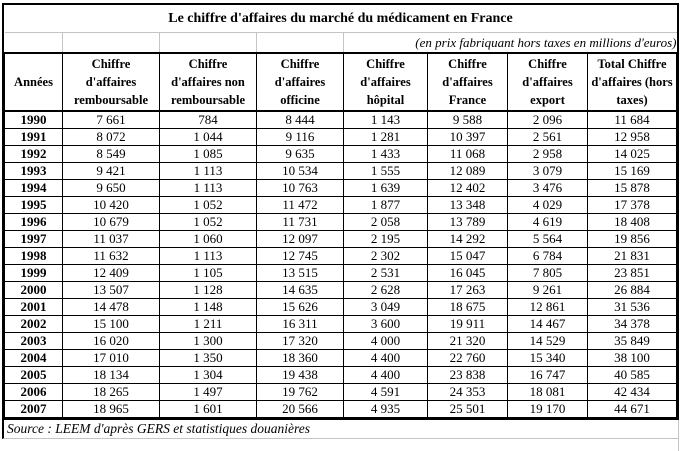 Image resolution: width=682 pixels, height=451 pixels. Describe the element at coordinates (111, 239) in the screenshot. I see `table-cell: 11 037` at that location.